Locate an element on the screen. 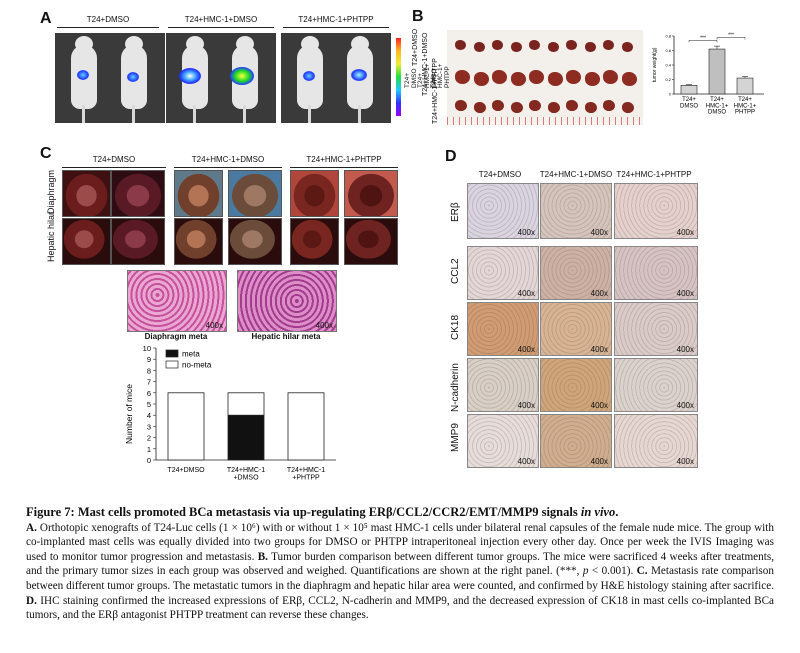 The height and width of the screenshot is (653, 800). panel-d-group-1: T24+DMSO is located at coordinates (500, 174).